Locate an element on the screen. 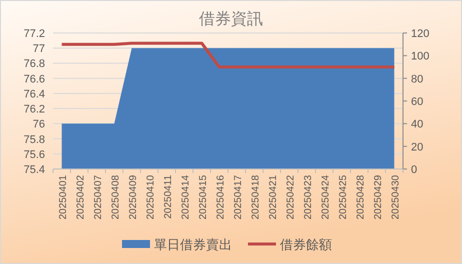  x-tick-label: 20250417 is located at coordinates (238, 197).